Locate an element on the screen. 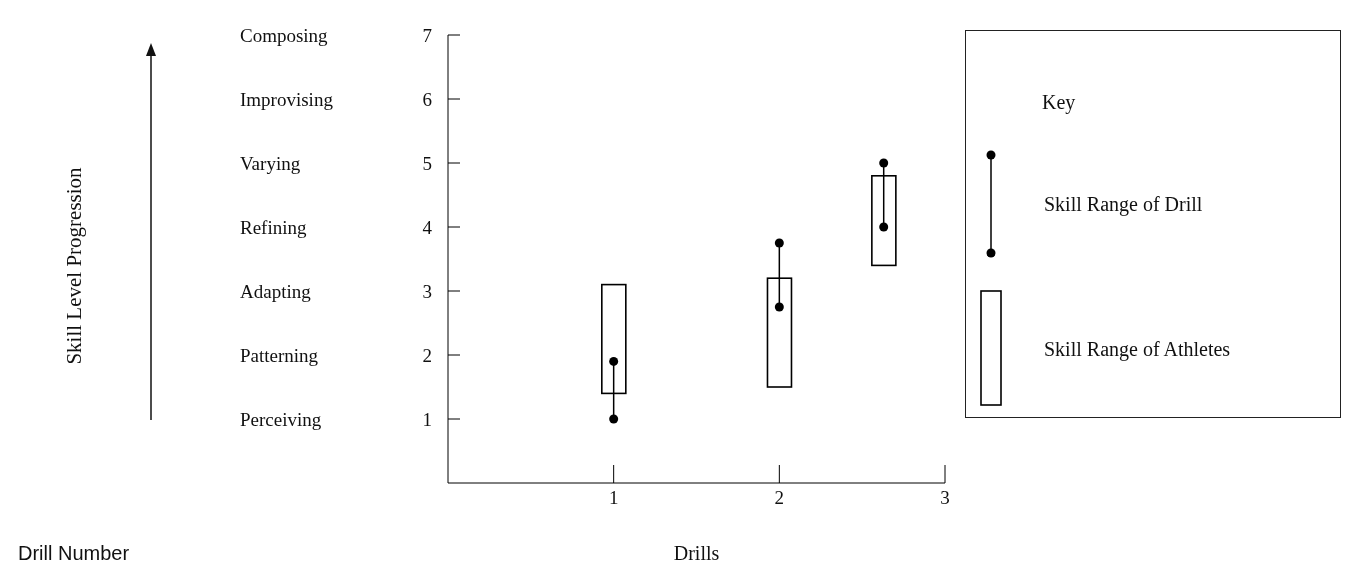 The height and width of the screenshot is (580, 1350). x-tick-label: 1 is located at coordinates (613, 498).